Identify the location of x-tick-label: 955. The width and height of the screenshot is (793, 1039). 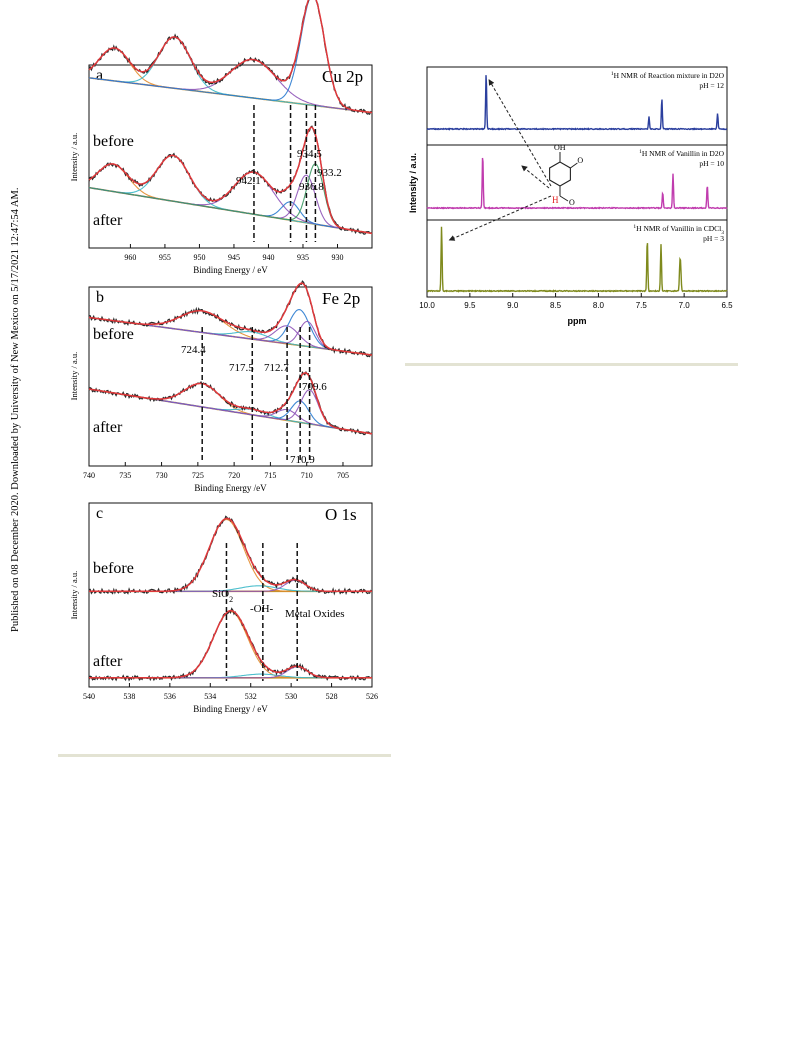
(165, 257).